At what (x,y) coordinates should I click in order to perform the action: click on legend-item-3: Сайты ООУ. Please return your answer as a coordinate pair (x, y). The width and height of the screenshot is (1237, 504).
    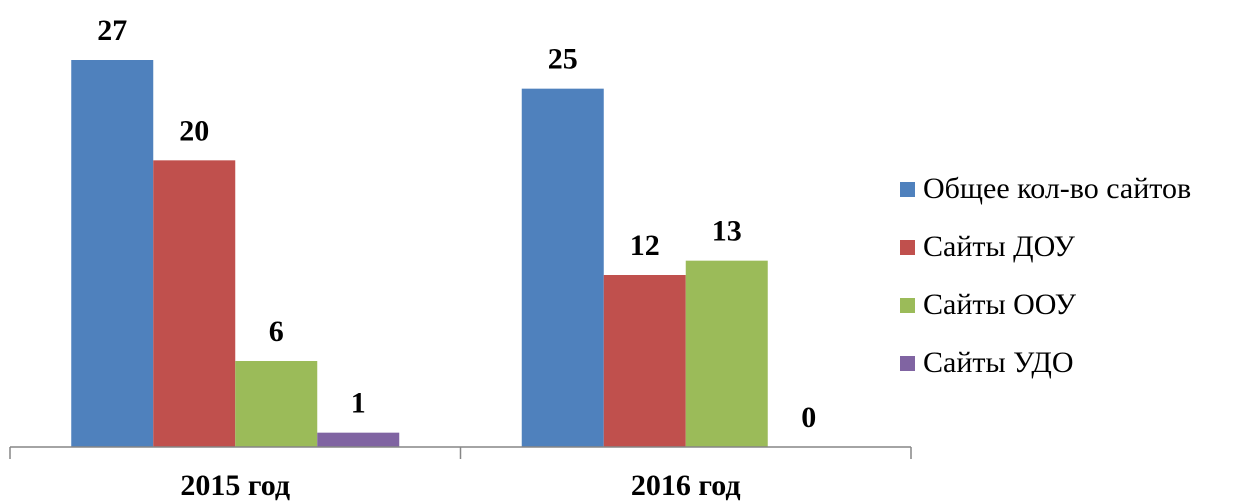
    Looking at the image, I should click on (1045, 305).